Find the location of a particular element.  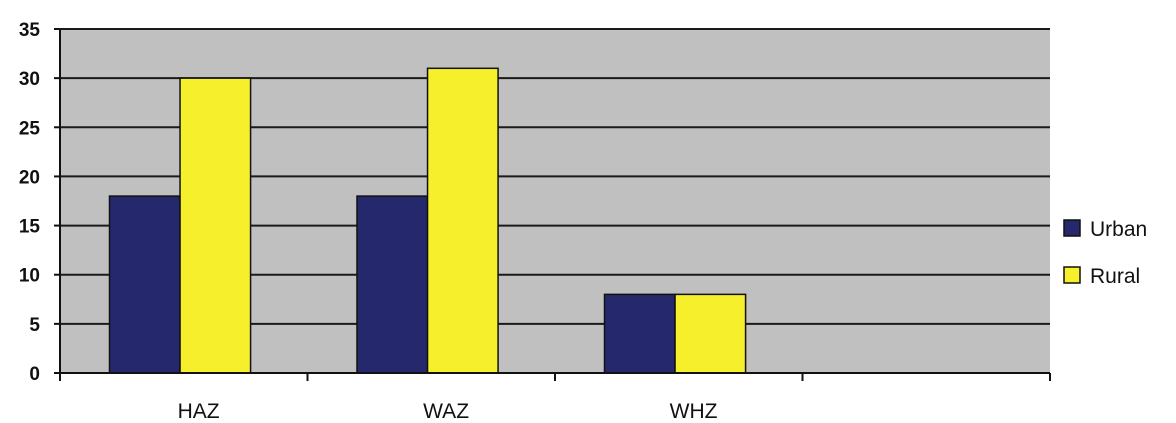

legend-item-urban: Urban is located at coordinates (1105, 229).